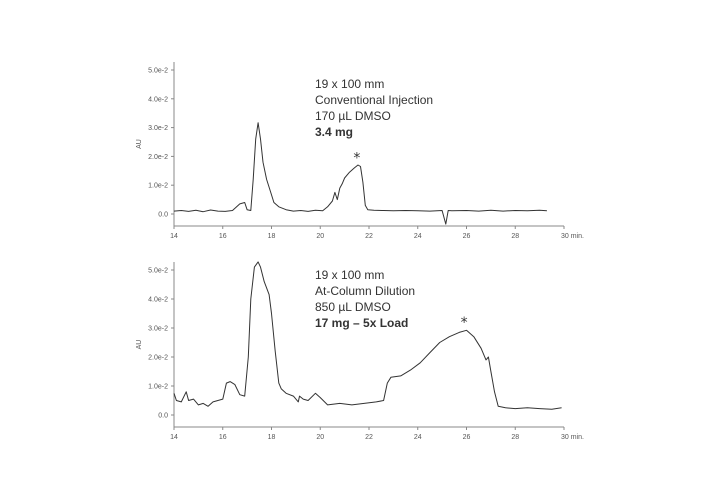  I want to click on annotation-line-2: At-Column Dilution, so click(365, 291).